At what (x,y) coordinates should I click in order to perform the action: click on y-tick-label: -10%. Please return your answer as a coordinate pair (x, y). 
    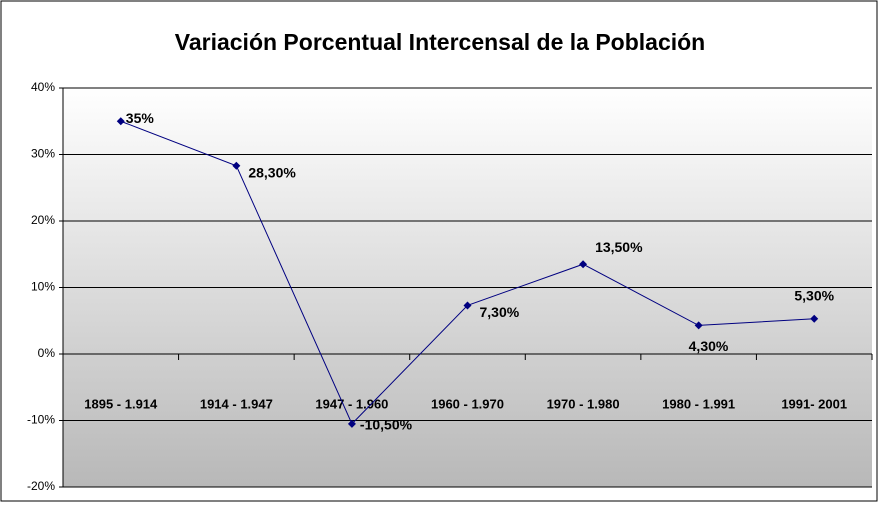
    Looking at the image, I should click on (41, 420).